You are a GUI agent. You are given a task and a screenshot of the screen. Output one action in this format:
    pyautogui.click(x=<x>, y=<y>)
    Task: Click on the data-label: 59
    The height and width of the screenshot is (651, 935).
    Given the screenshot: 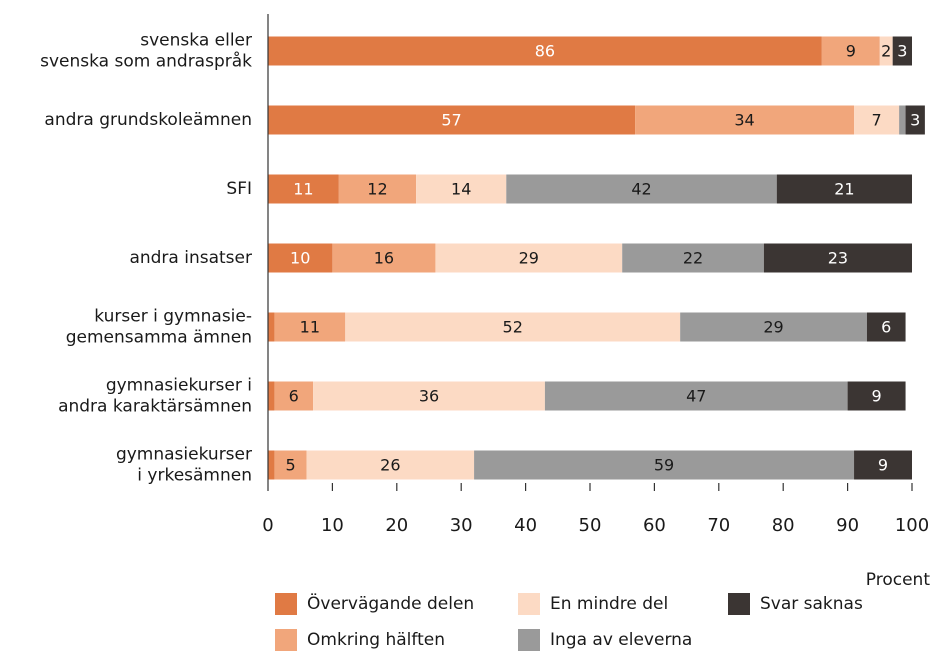 What is the action you would take?
    pyautogui.click(x=664, y=465)
    